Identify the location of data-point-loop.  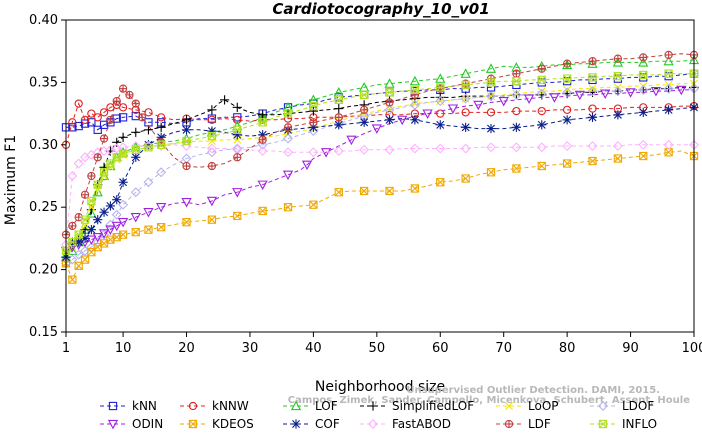
(541, 91).